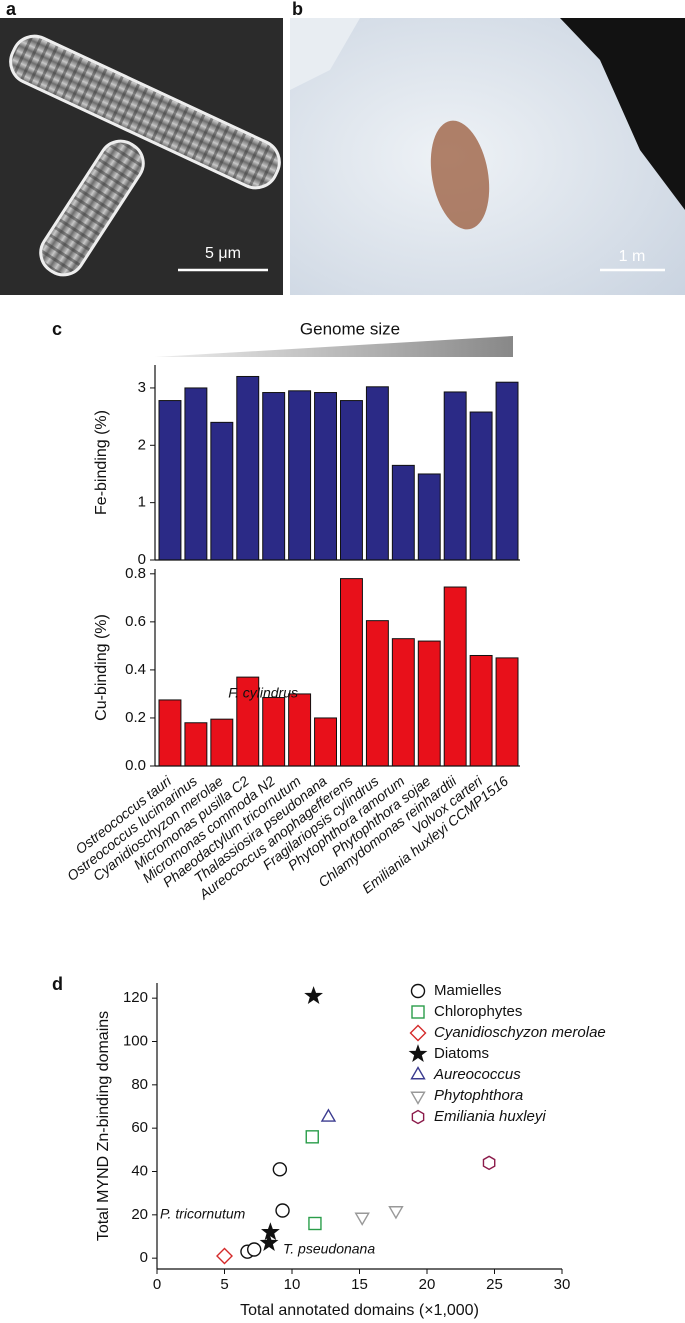 The width and height of the screenshot is (685, 1323). Describe the element at coordinates (103, 1126) in the screenshot. I see `y-axis-label: Total MYND Zn-binding domains` at that location.